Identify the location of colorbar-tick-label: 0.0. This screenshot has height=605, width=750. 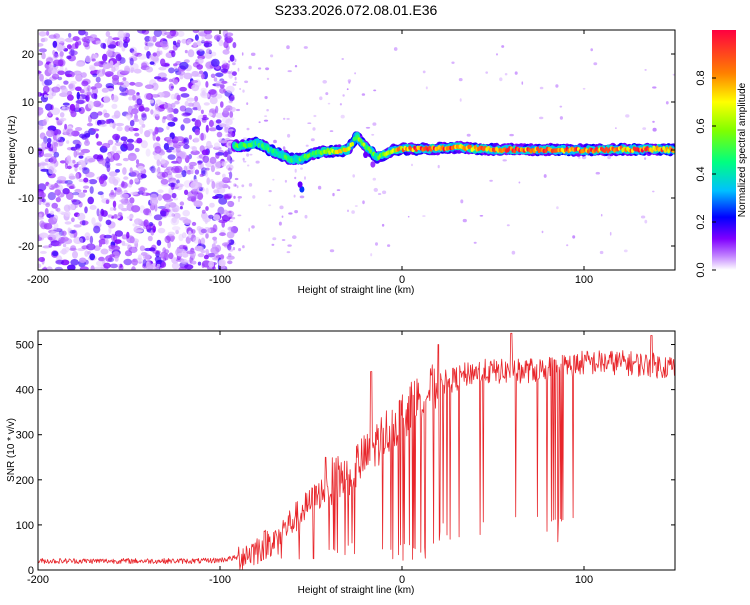
(701, 269).